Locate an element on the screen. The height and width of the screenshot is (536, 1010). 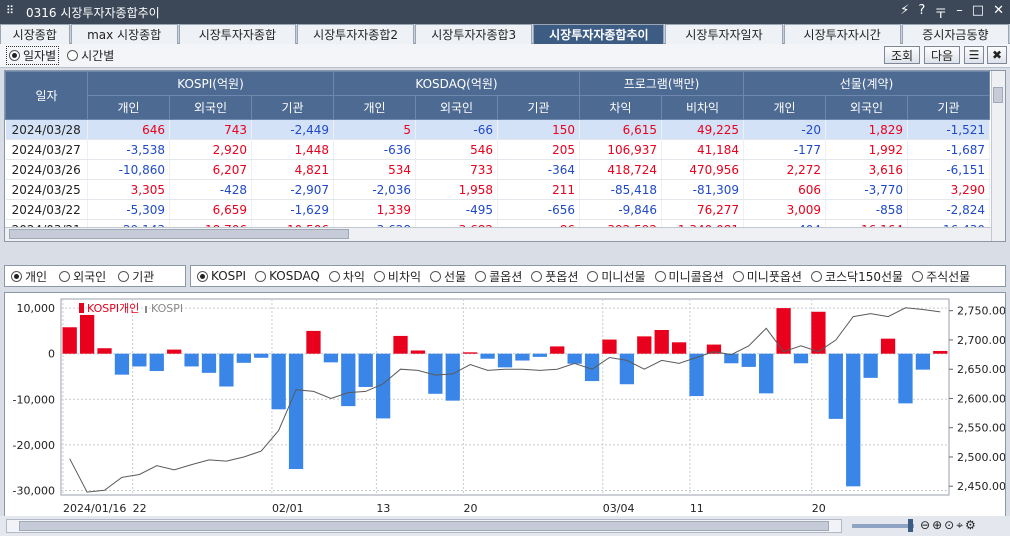
zoom-out-icon: ⊖ is located at coordinates (925, 525).